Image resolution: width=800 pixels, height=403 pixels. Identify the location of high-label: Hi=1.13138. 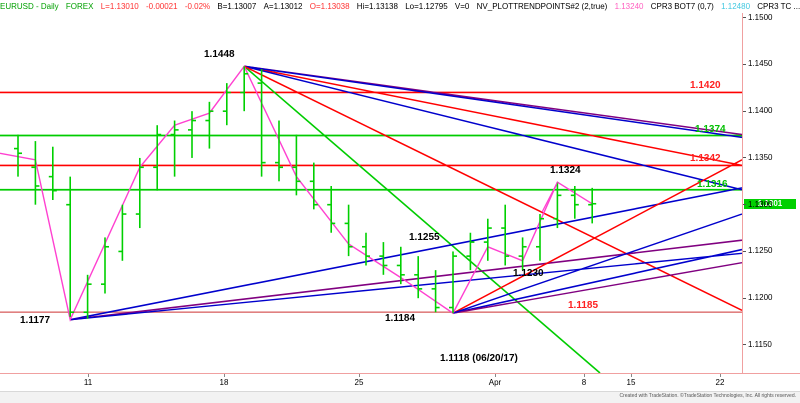
(377, 6).